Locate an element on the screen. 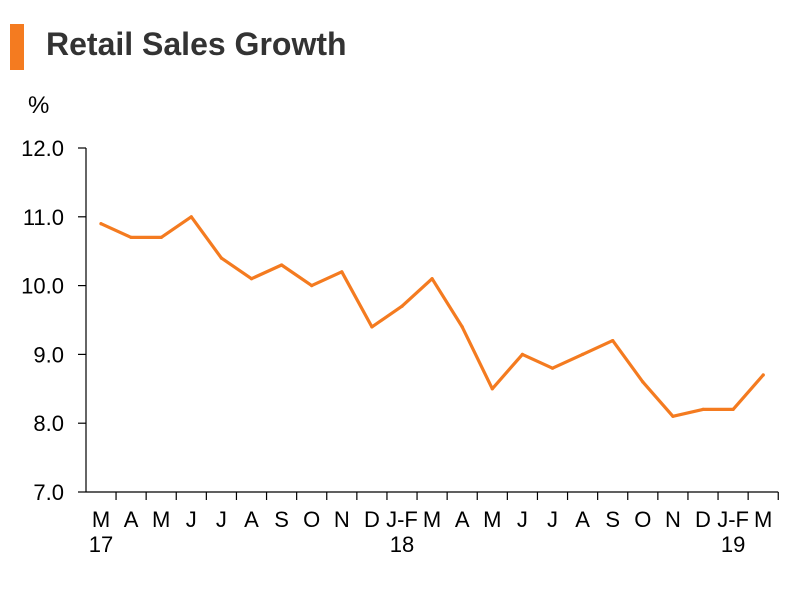 This screenshot has height=597, width=800. chart-title: Retail Sales Growth is located at coordinates (196, 44).